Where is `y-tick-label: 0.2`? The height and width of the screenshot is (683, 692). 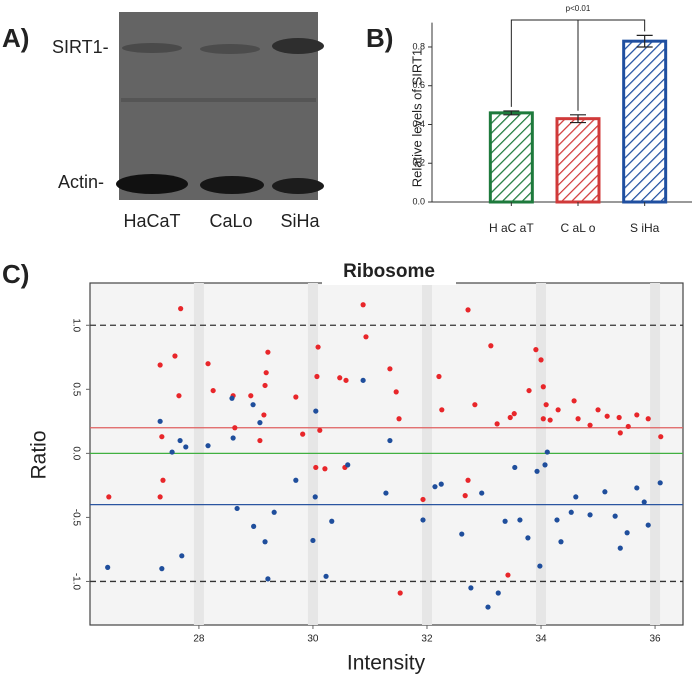 y-tick-label: 0.2 is located at coordinates (418, 163).